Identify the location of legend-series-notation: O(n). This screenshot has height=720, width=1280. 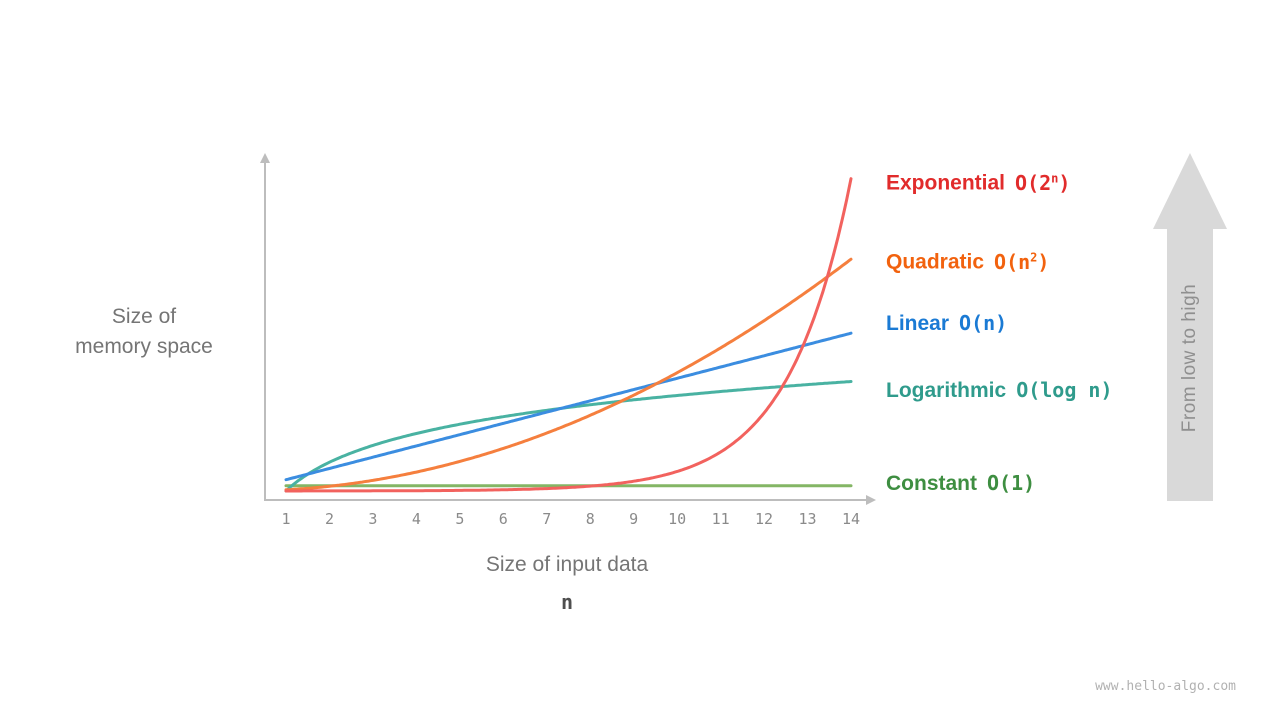
(983, 323).